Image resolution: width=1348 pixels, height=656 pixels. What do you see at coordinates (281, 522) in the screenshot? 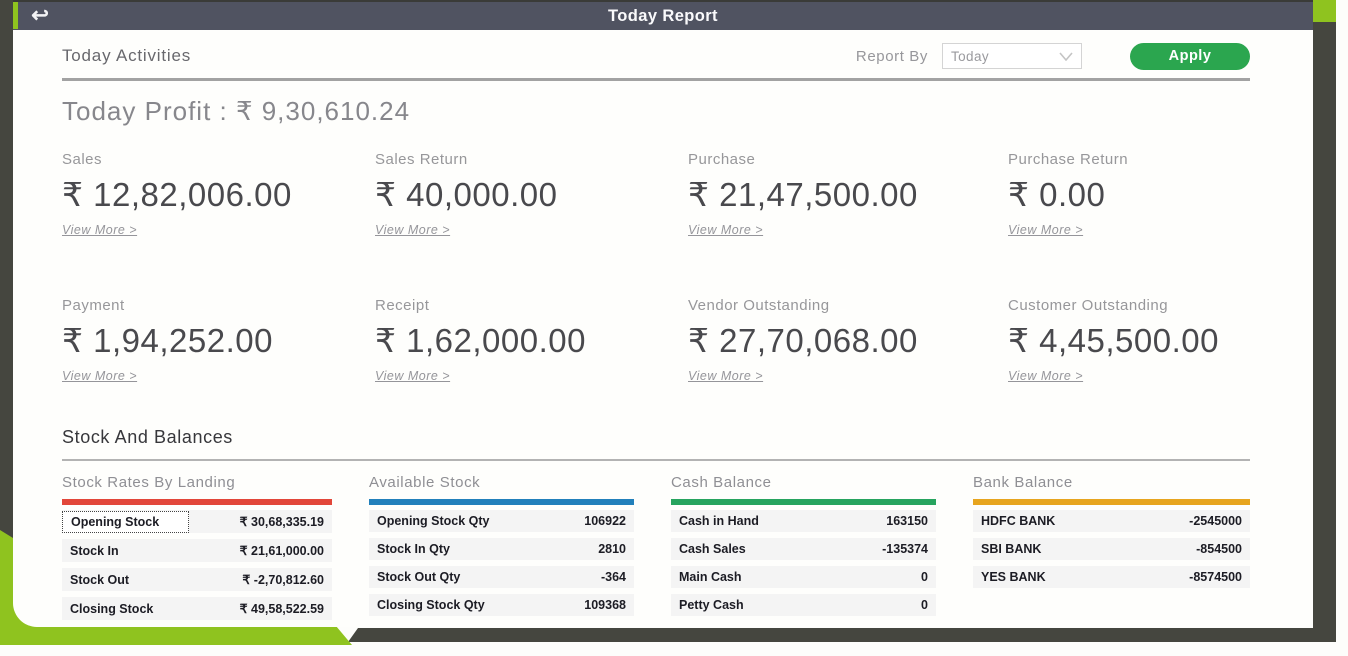
I see `row-value: ₹ 30,68,335.19` at bounding box center [281, 522].